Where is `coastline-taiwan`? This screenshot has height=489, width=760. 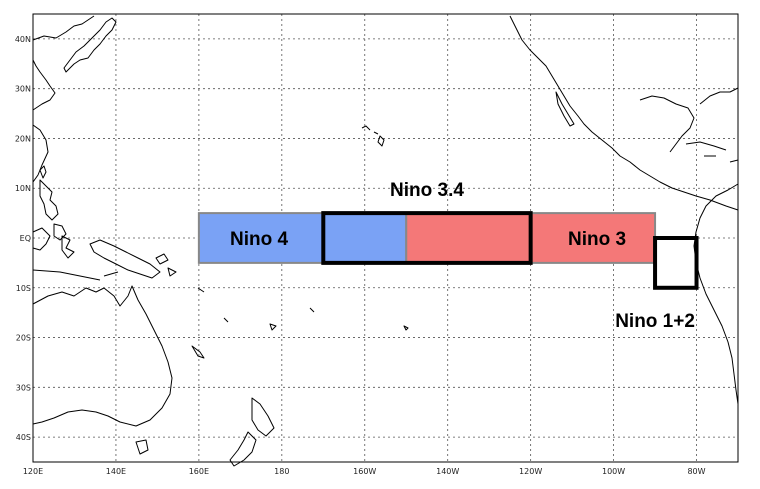 coastline-taiwan is located at coordinates (43, 172).